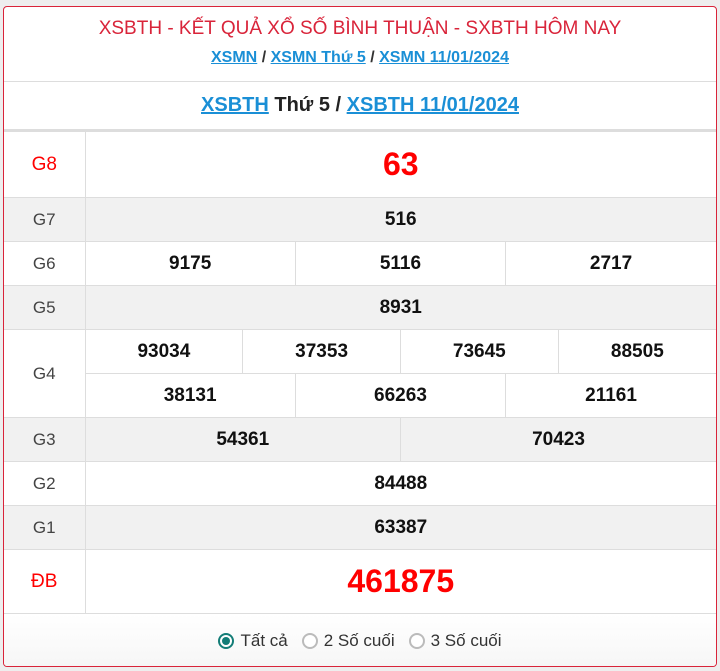  Describe the element at coordinates (45, 581) in the screenshot. I see `prize-label: ĐB` at that location.